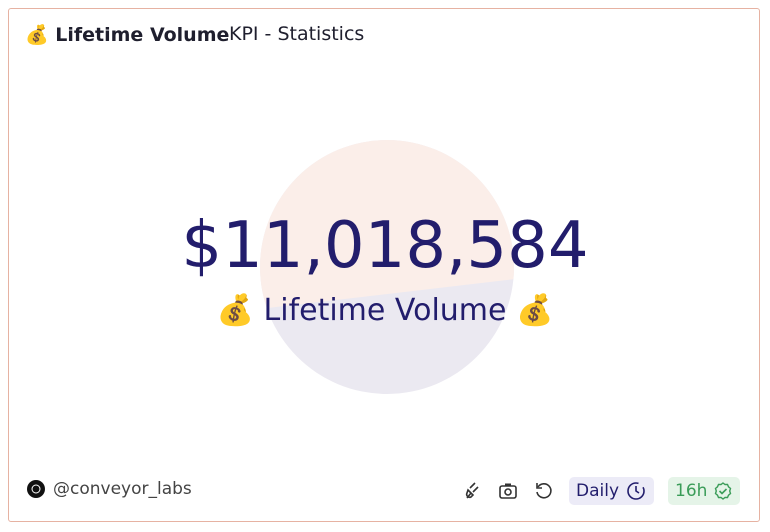  Describe the element at coordinates (36, 489) in the screenshot. I see `author-avatar` at that location.